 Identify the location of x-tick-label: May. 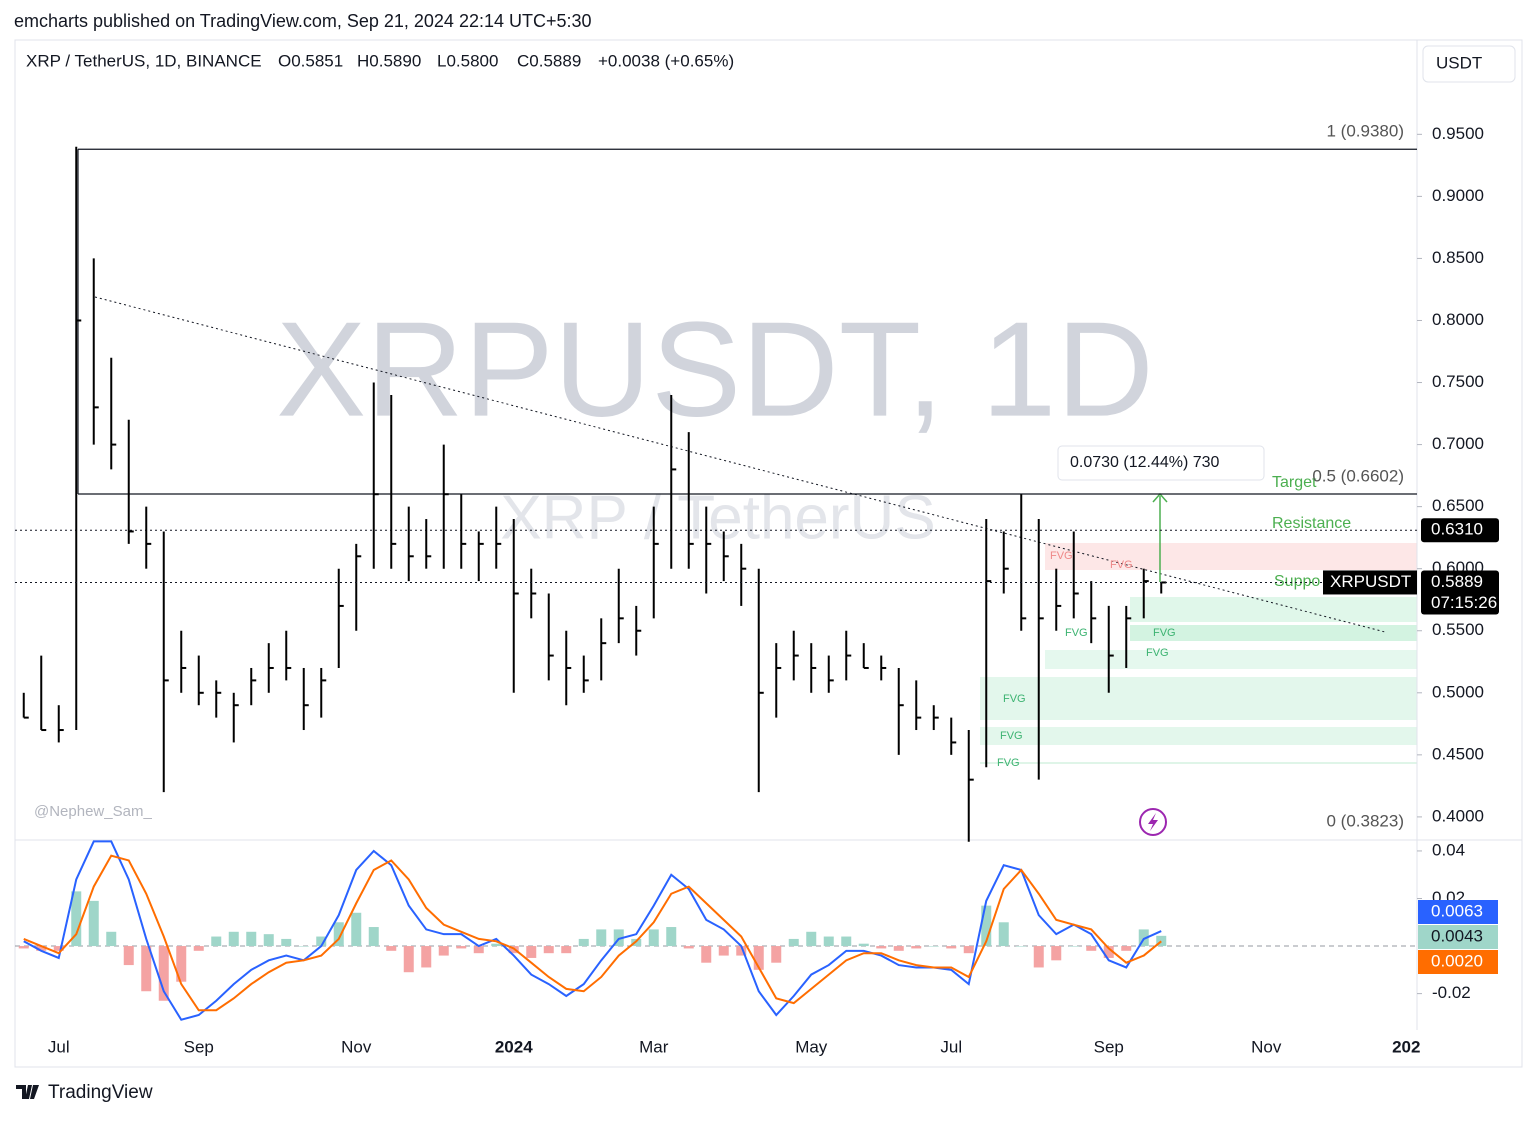
(811, 1046).